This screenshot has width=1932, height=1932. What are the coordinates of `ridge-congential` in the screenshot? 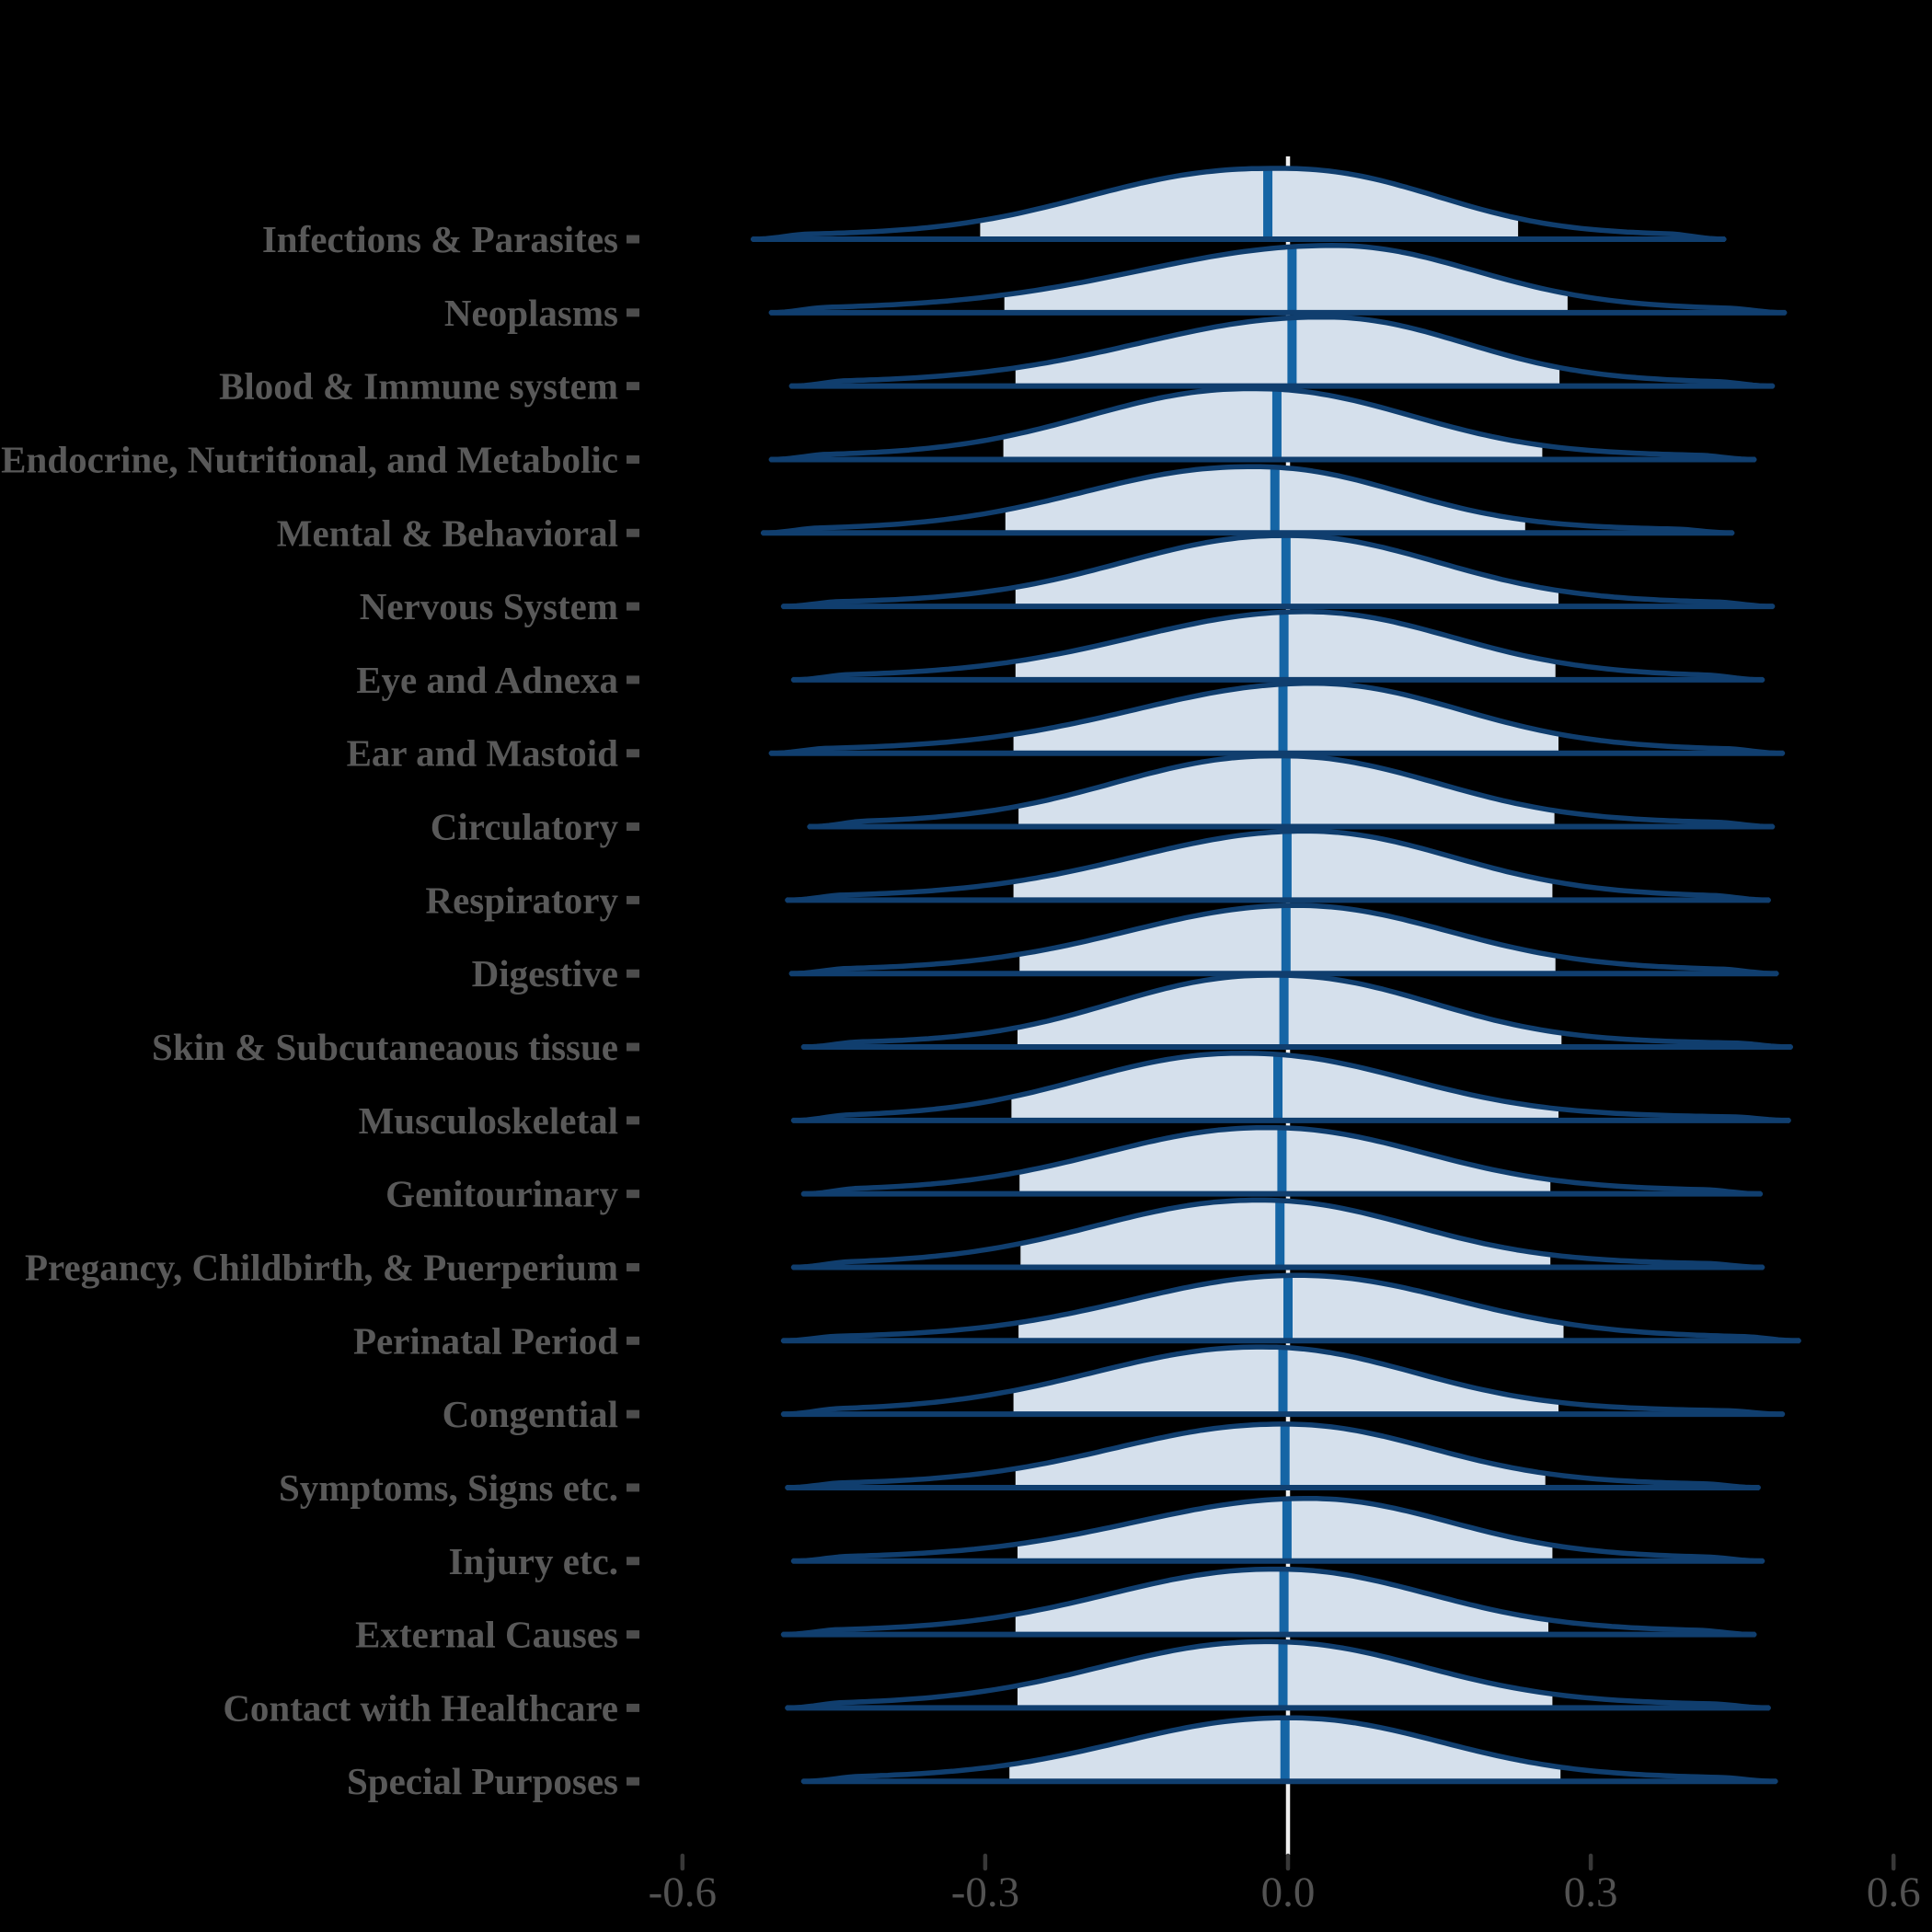 It's located at (1283, 1381).